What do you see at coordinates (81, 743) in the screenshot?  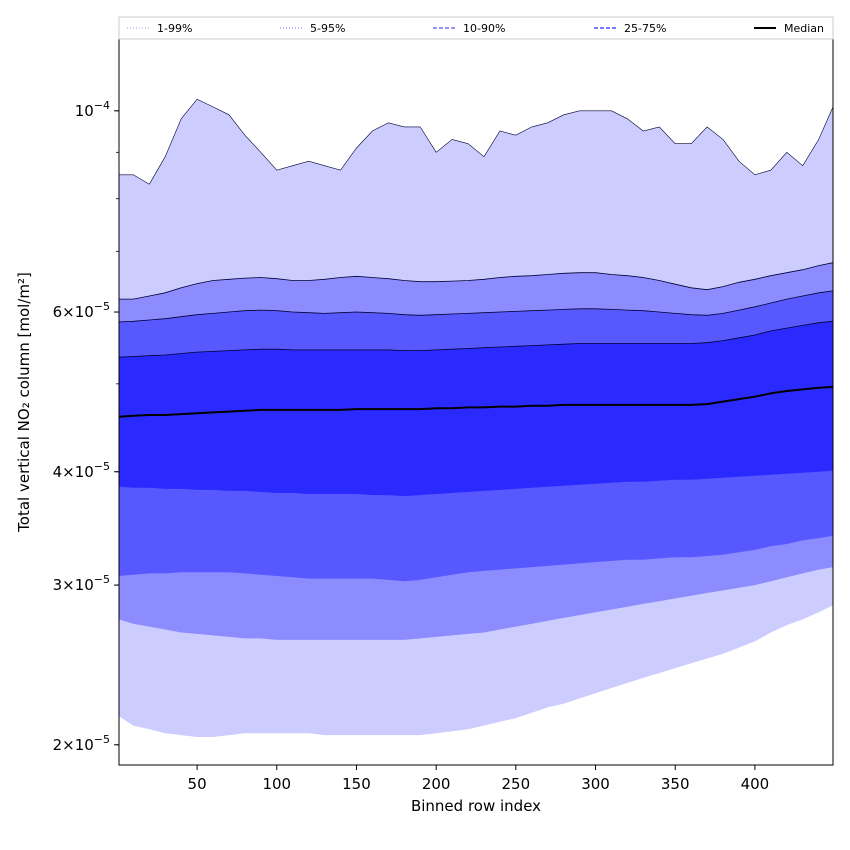 I see `y-tick-label: 2×10⁻⁵` at bounding box center [81, 743].